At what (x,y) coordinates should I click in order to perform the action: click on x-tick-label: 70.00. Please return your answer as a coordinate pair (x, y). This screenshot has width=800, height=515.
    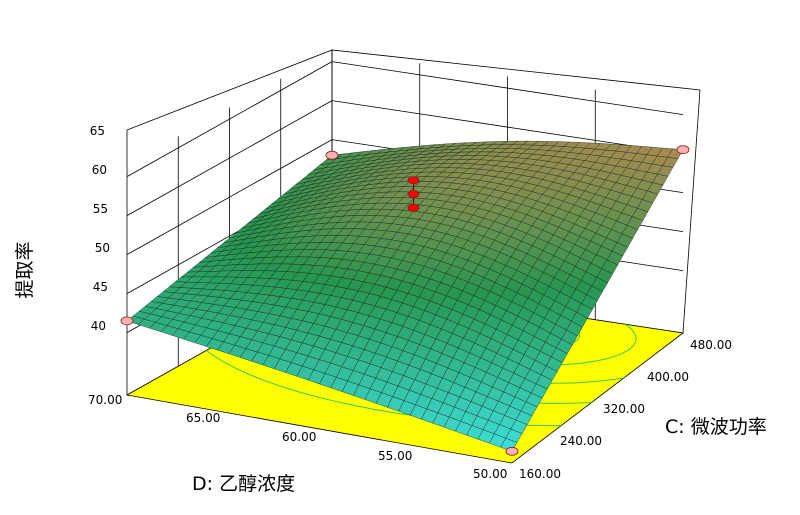
    Looking at the image, I should click on (105, 400).